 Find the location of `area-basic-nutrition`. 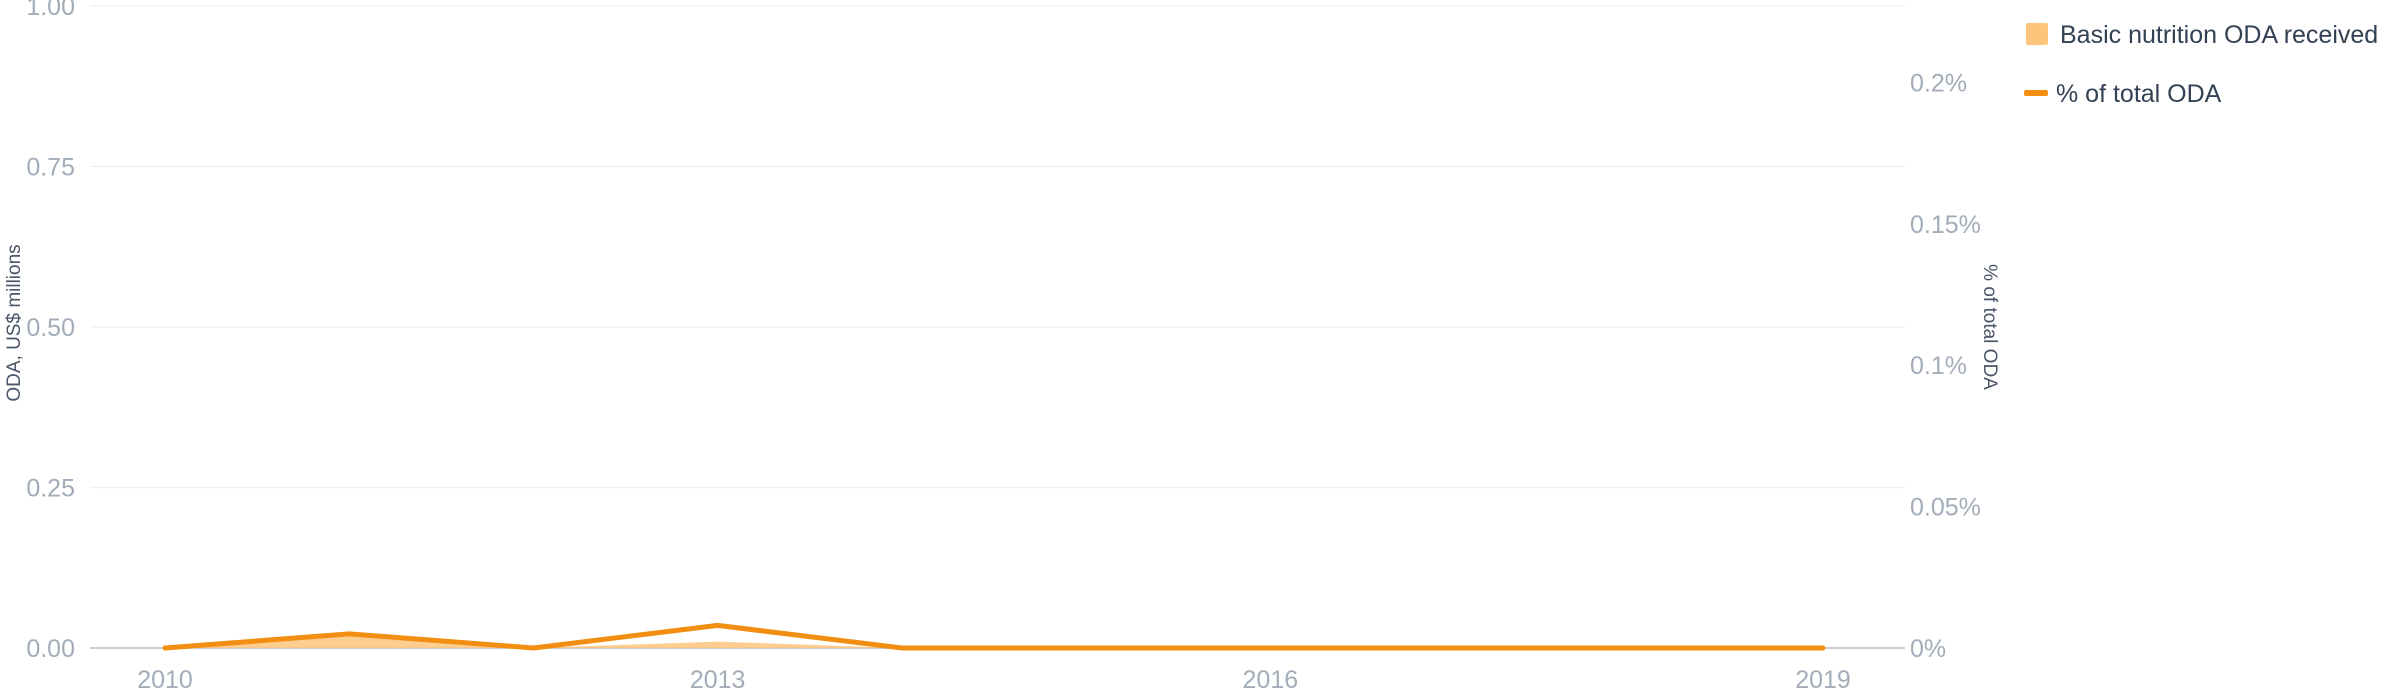

area-basic-nutrition is located at coordinates (994, 641).